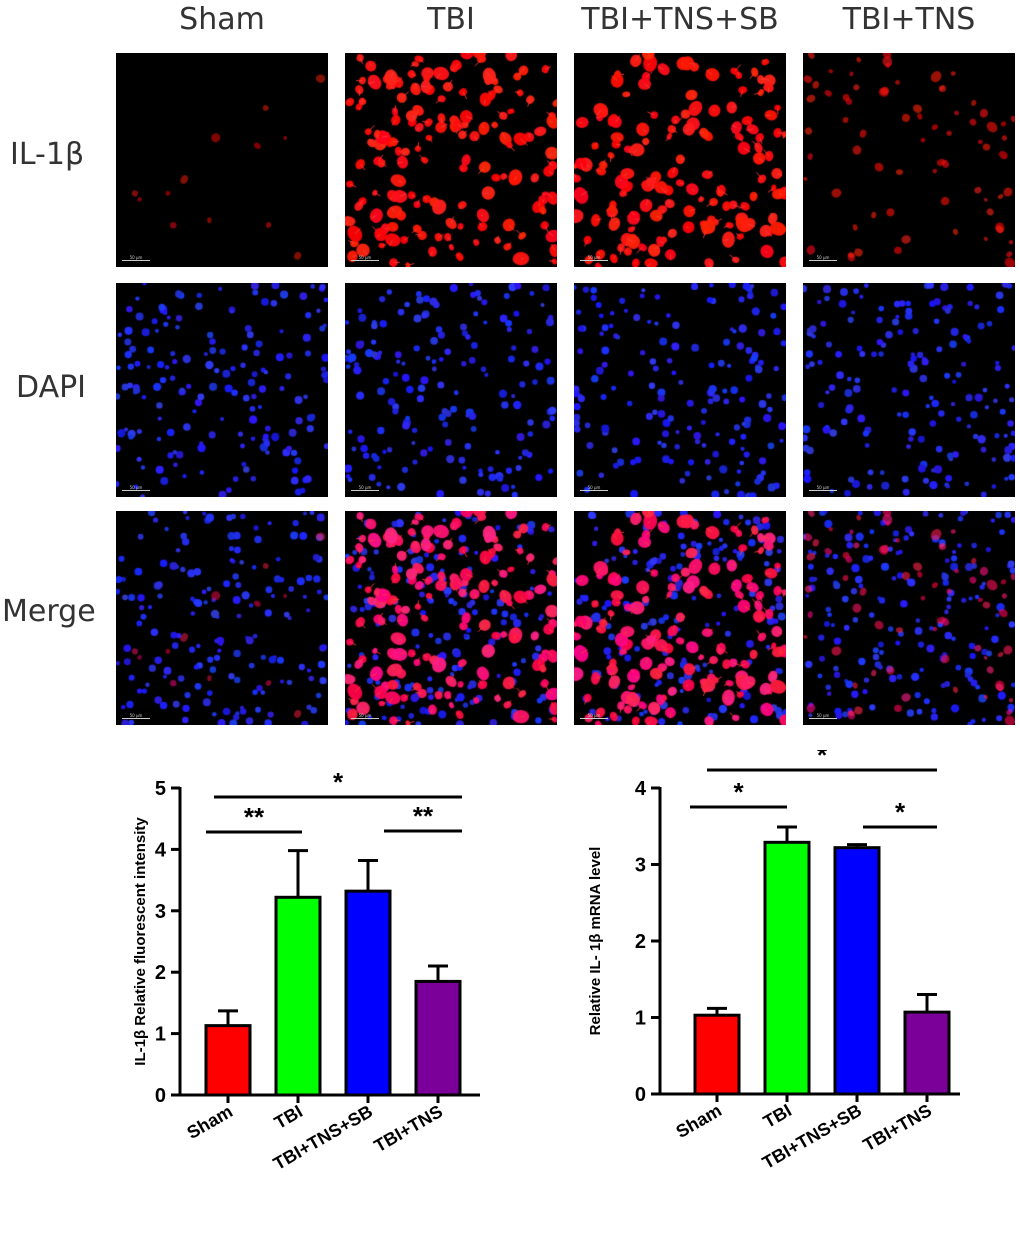 This screenshot has width=1020, height=1234. I want to click on column-header-tbi-tns: TBI+TNS, so click(909, 19).